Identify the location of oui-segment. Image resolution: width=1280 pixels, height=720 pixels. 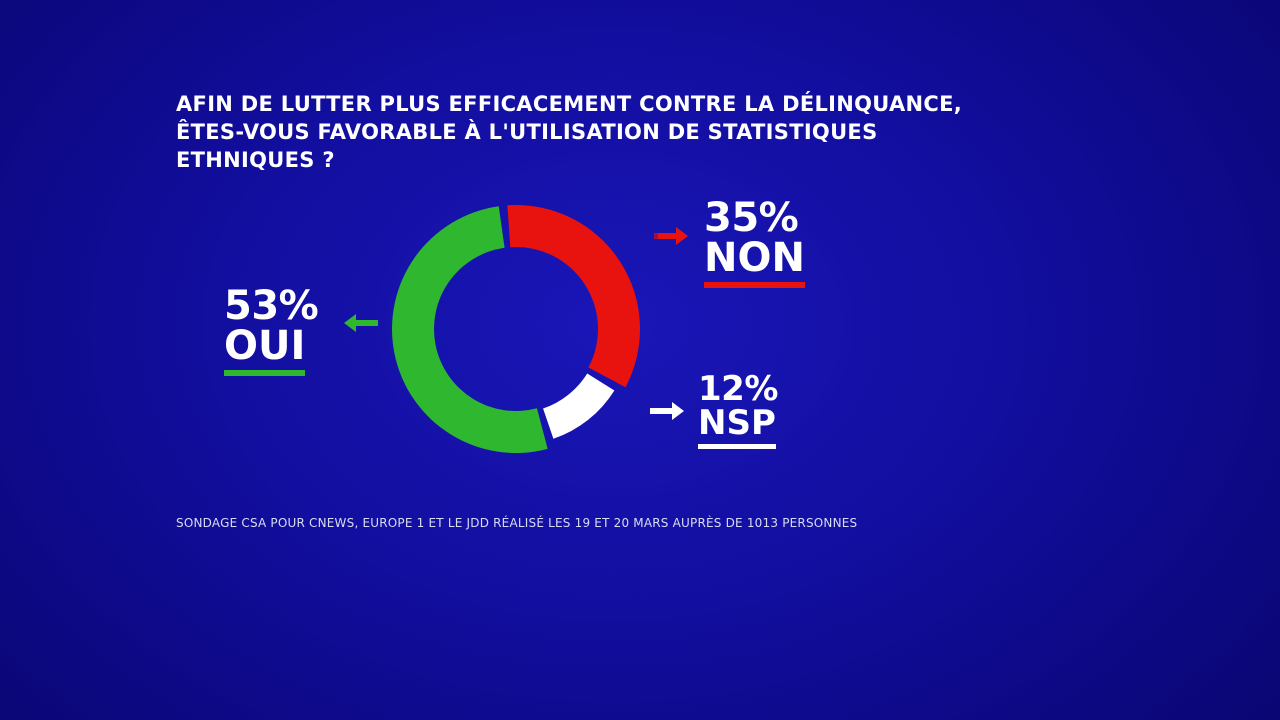
(470, 329).